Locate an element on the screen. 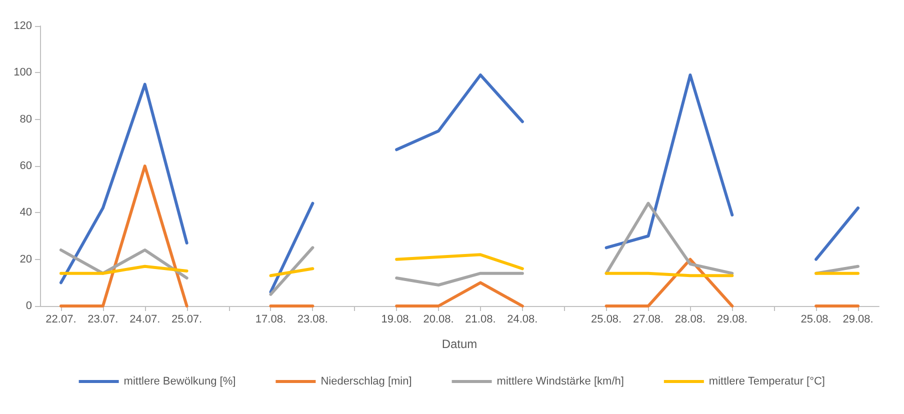 Image resolution: width=904 pixels, height=414 pixels. y-tick-label: 120 is located at coordinates (23, 26).